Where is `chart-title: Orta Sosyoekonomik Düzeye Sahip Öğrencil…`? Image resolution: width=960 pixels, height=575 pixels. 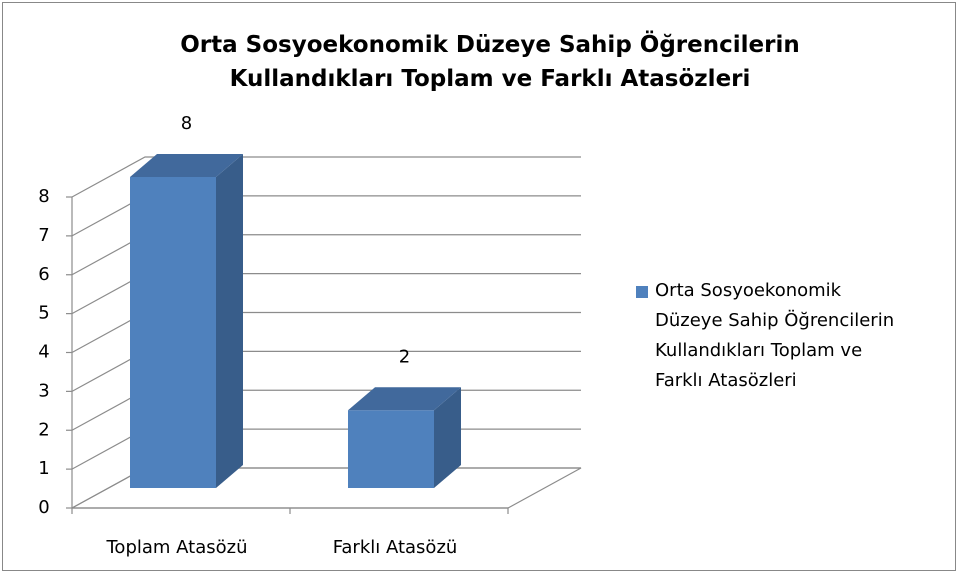 chart-title: Orta Sosyoekonomik Düzeye Sahip Öğrencil… is located at coordinates (490, 62).